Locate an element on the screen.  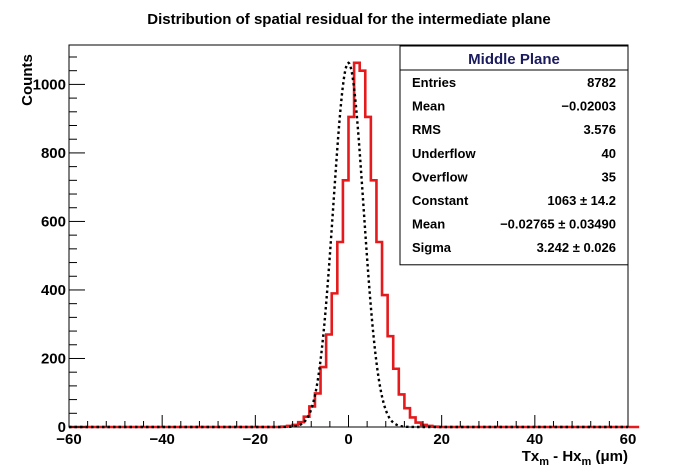
x-tick-label: −60 is located at coordinates (68, 439).